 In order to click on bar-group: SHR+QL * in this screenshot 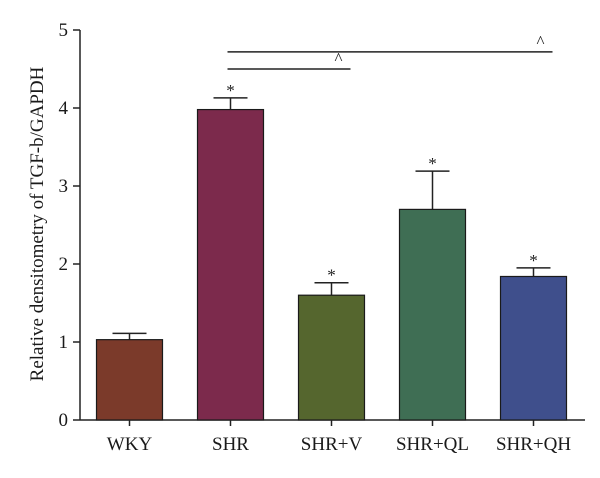, I will do `click(432, 304)`.